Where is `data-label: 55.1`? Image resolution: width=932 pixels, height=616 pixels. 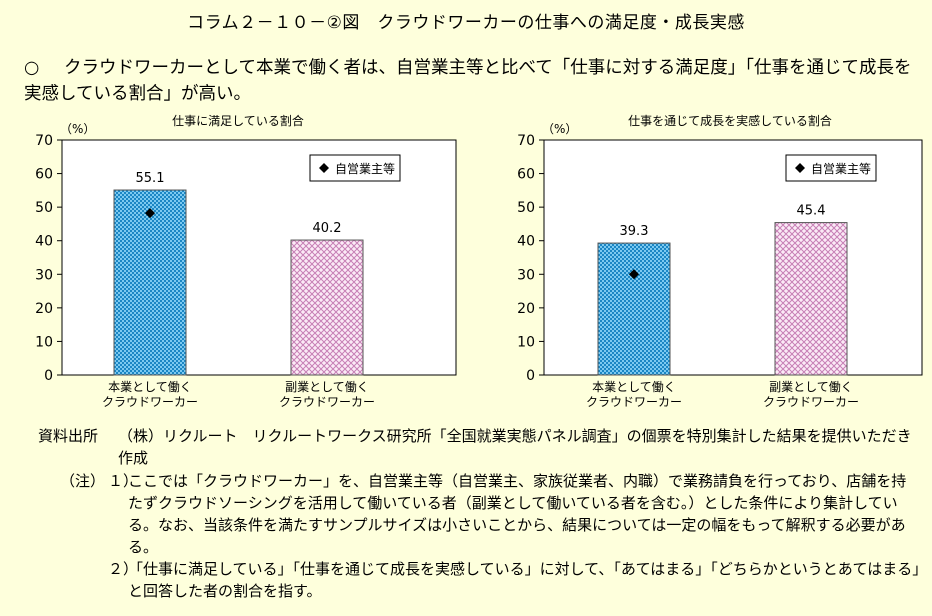
data-label: 55.1 is located at coordinates (150, 178).